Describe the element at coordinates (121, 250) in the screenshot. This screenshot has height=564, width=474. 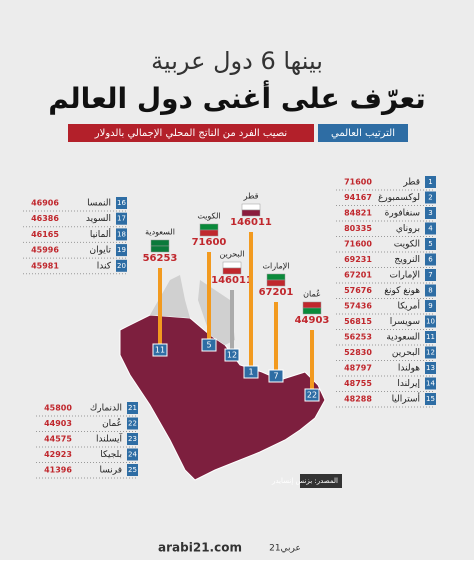
I see `row-rank: 19` at that location.